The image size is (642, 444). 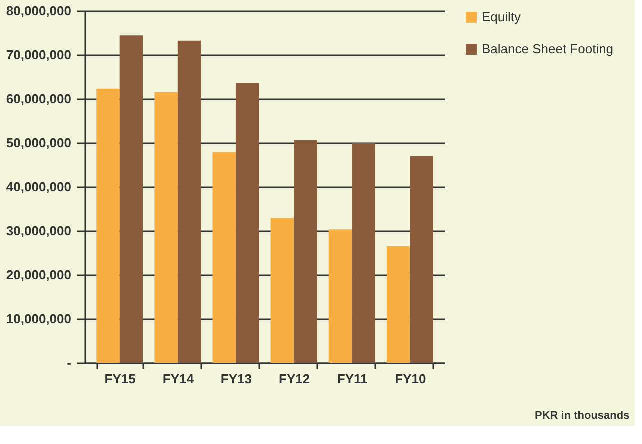 What do you see at coordinates (39, 231) in the screenshot?
I see `y-tick-label: 30,000,000` at bounding box center [39, 231].